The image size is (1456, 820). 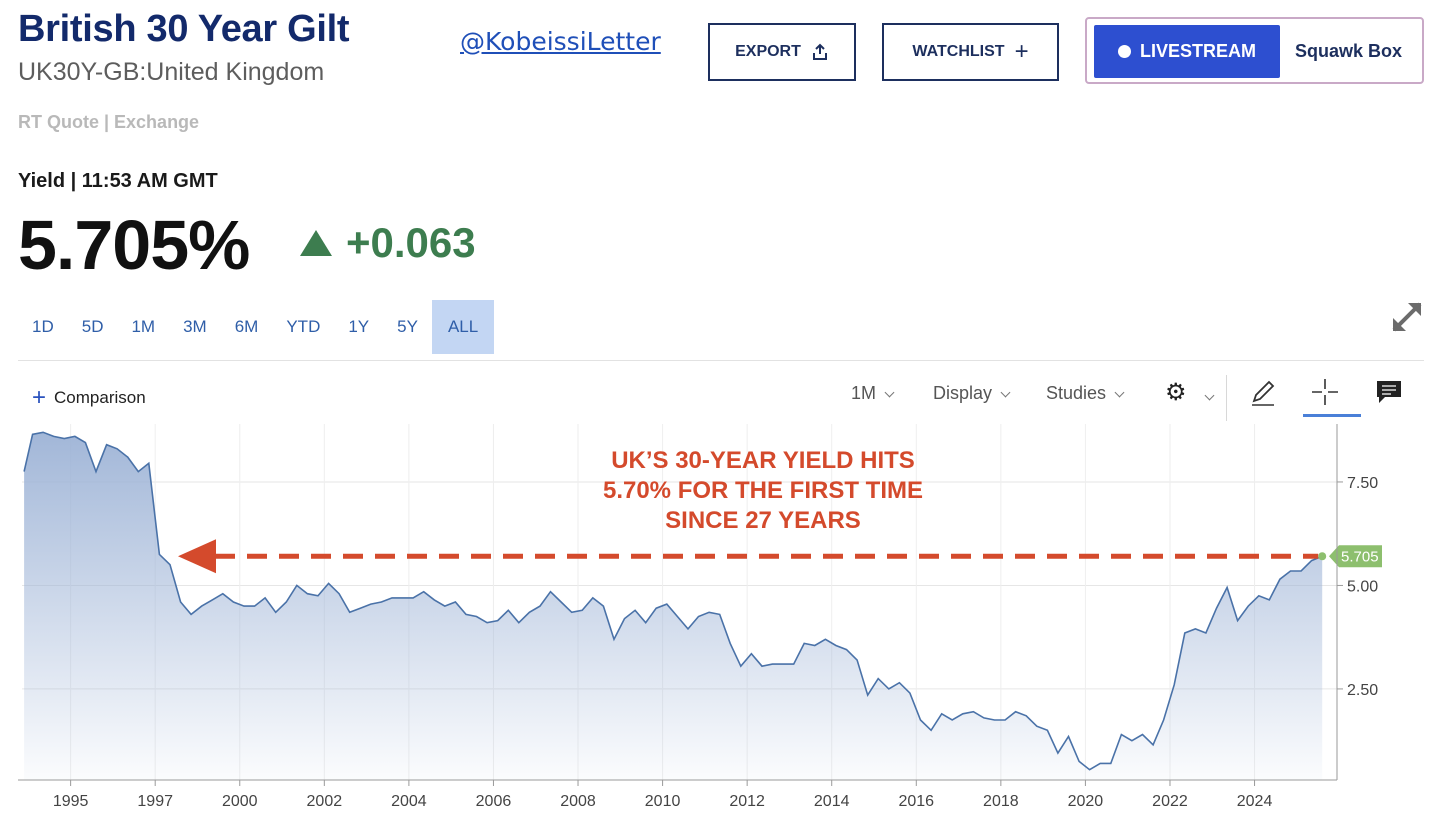 I want to click on watchlist-button: WATCHLIST +, so click(x=970, y=52).